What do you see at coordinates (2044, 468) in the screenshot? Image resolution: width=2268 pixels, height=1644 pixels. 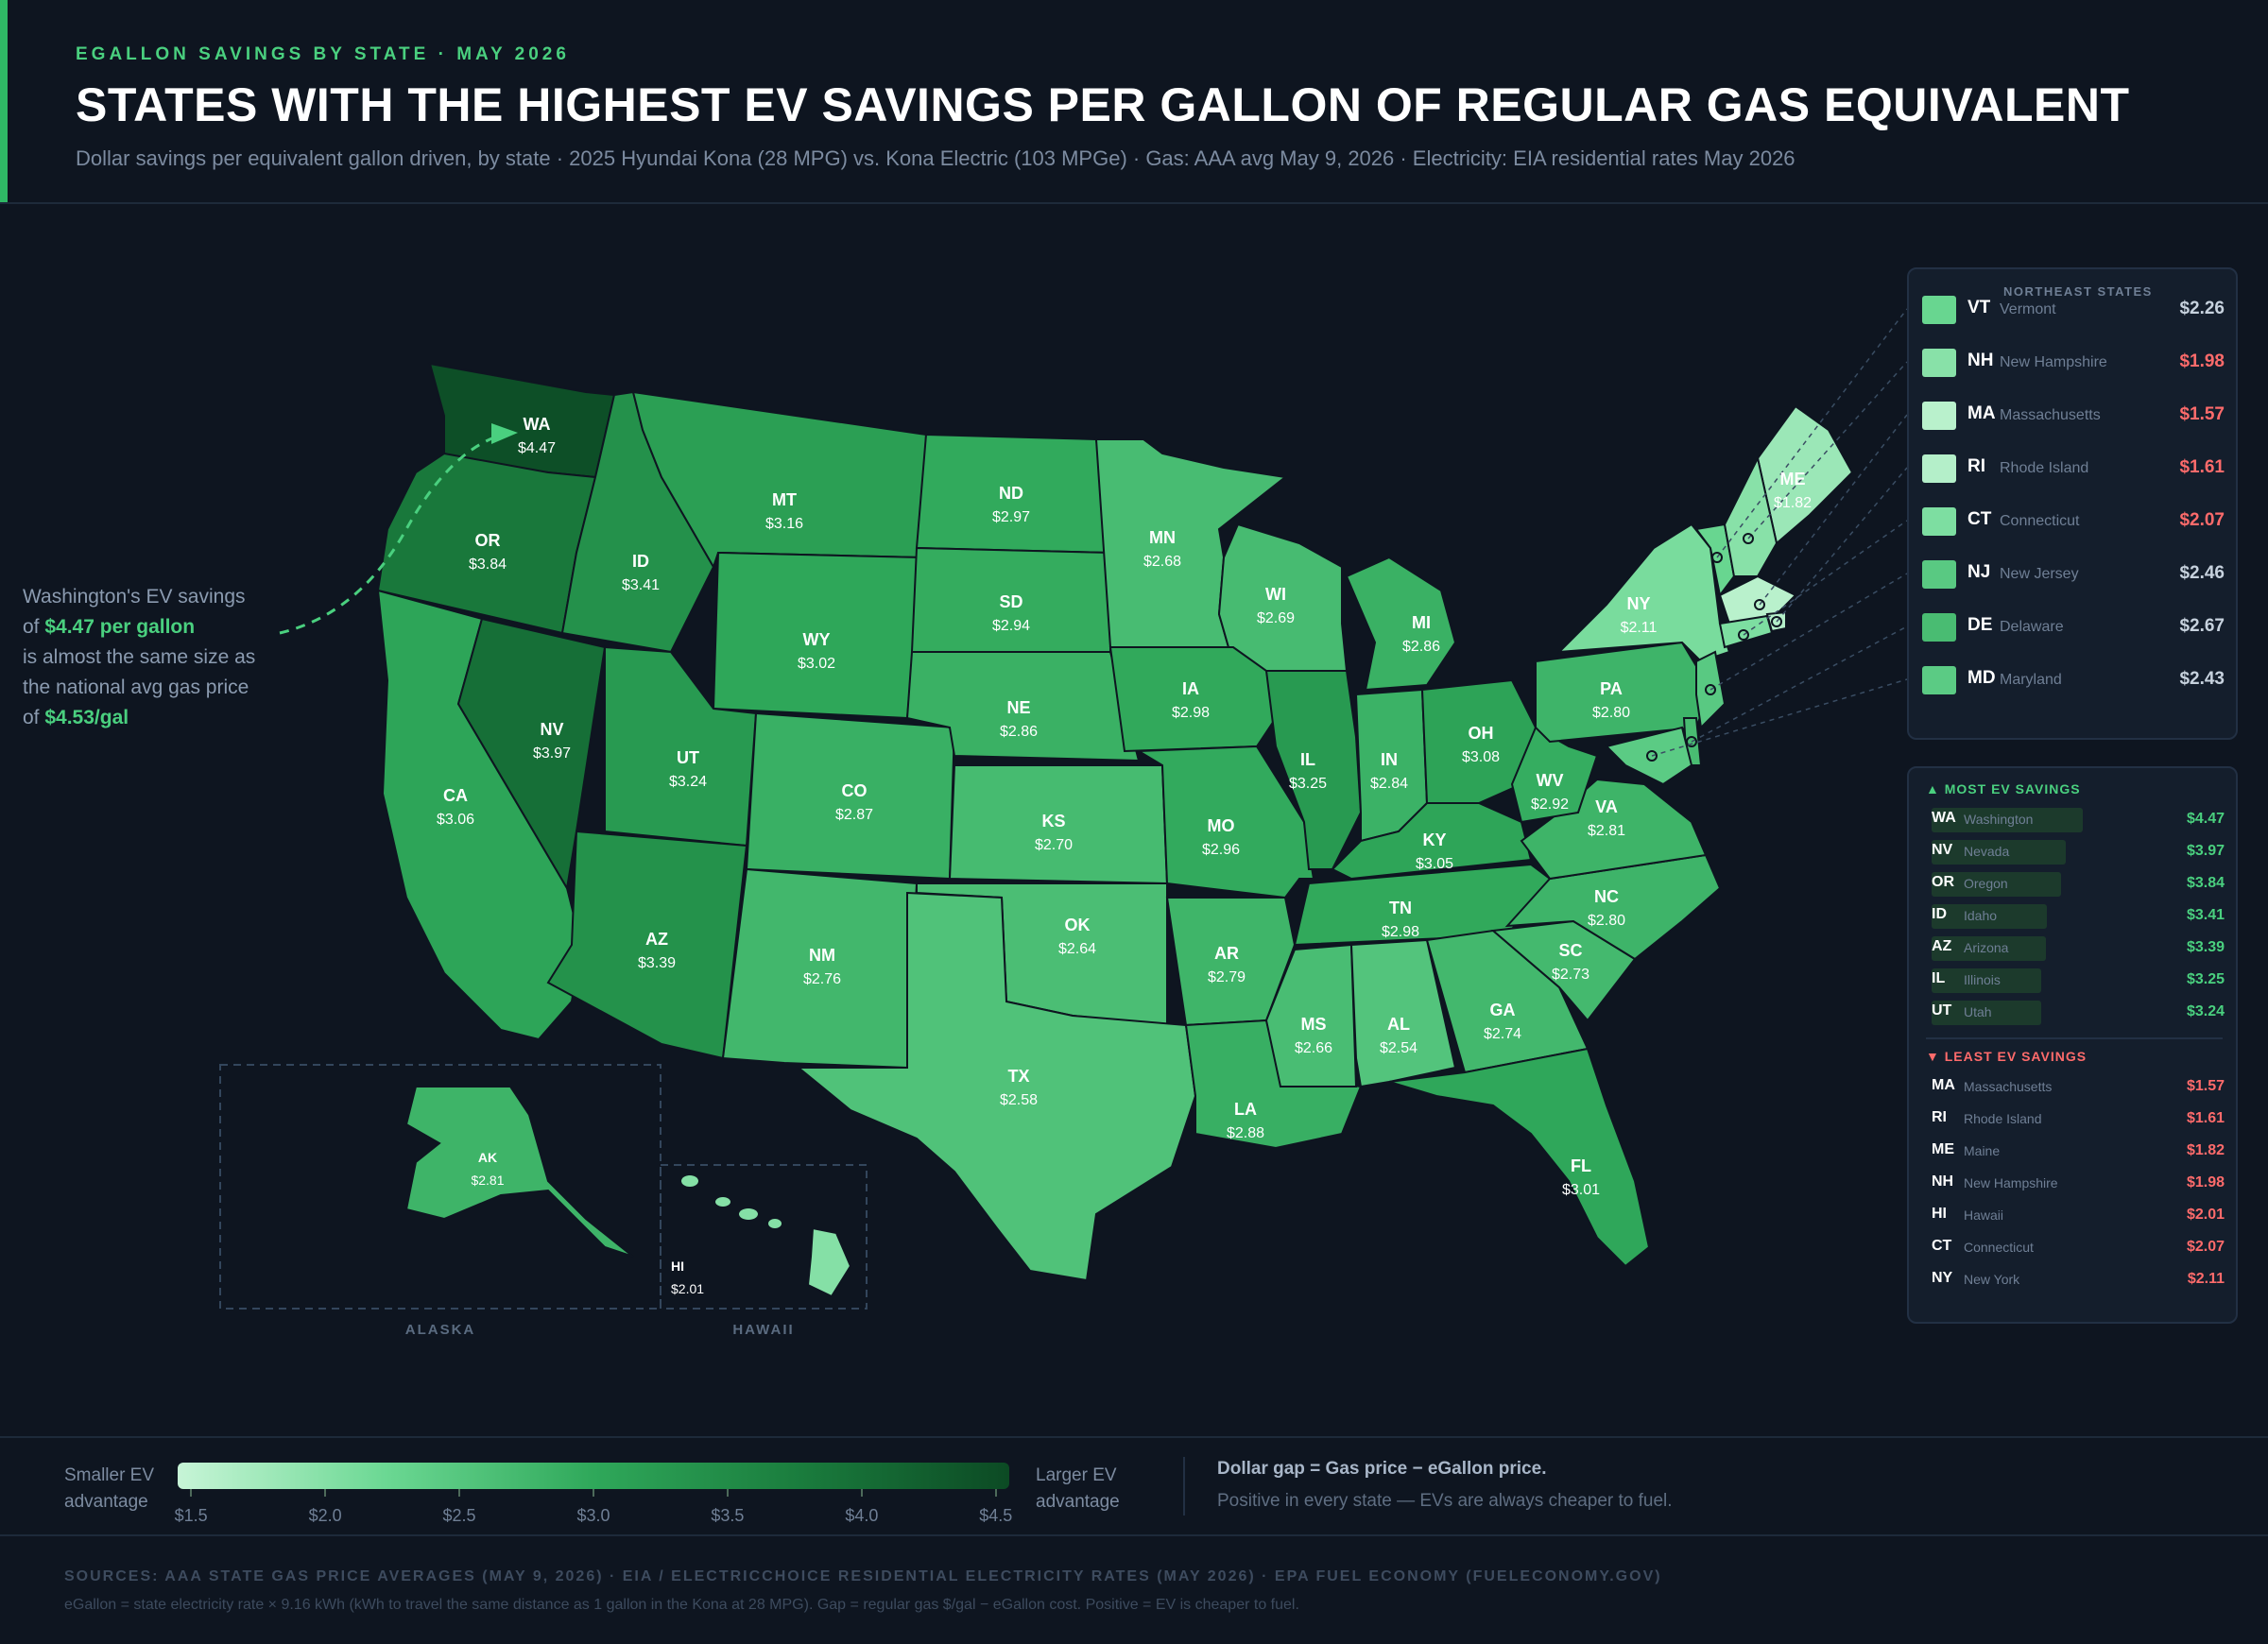 I see `state-name: Rhode Island` at bounding box center [2044, 468].